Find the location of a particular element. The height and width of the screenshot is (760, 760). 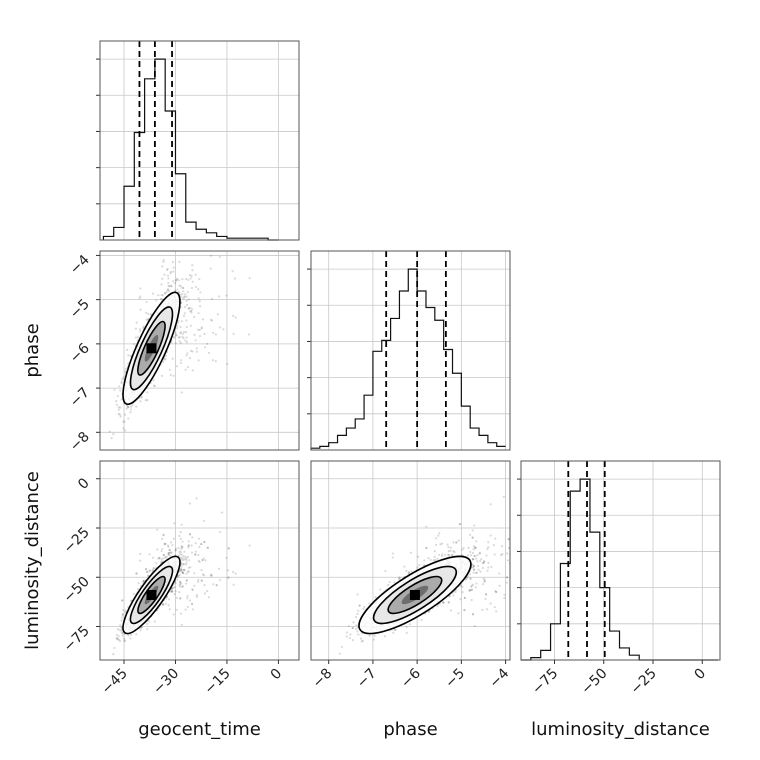

histogram-panel-geocent_time is located at coordinates (198, 140).